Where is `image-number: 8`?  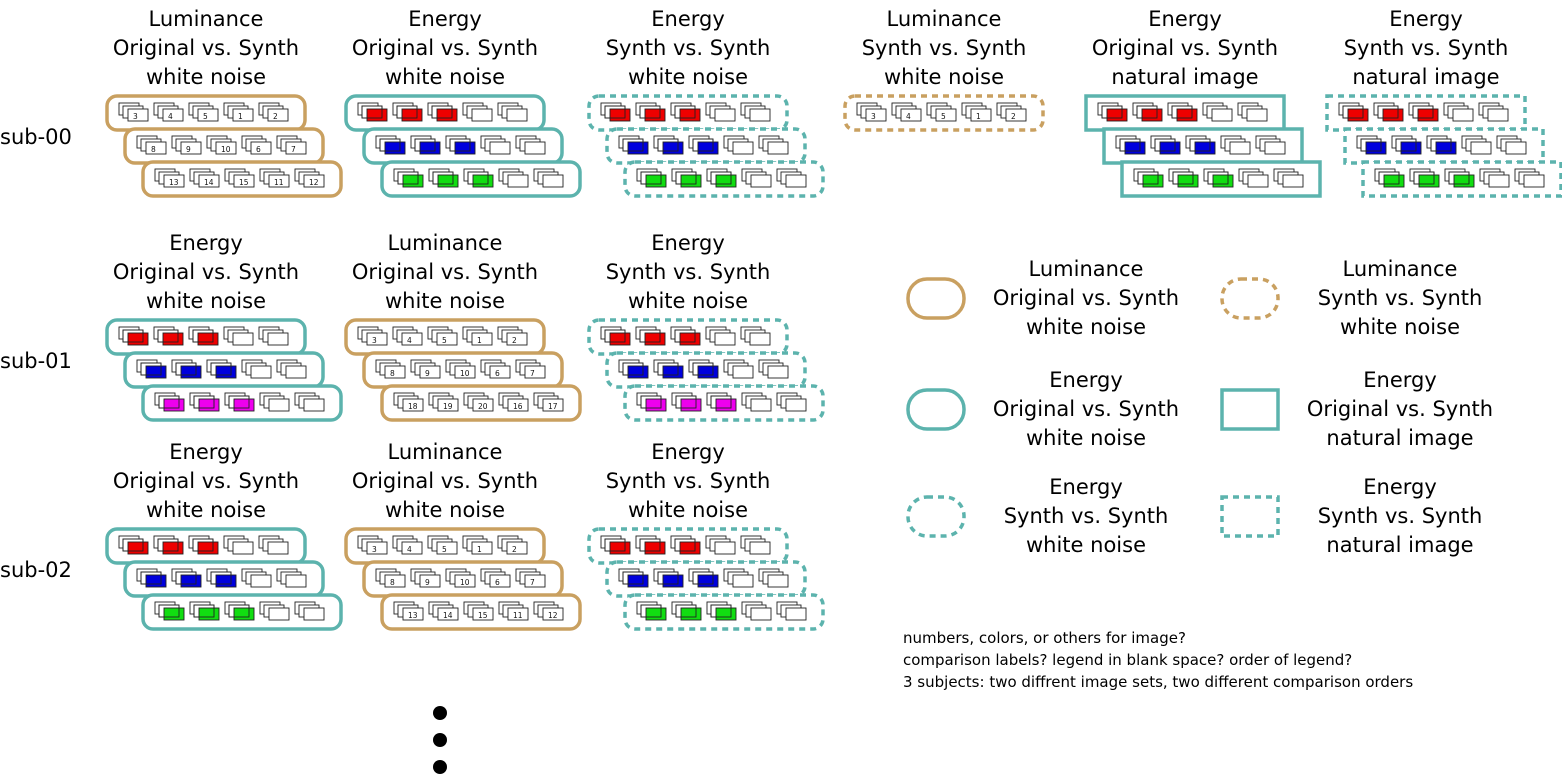 image-number: 8 is located at coordinates (392, 582).